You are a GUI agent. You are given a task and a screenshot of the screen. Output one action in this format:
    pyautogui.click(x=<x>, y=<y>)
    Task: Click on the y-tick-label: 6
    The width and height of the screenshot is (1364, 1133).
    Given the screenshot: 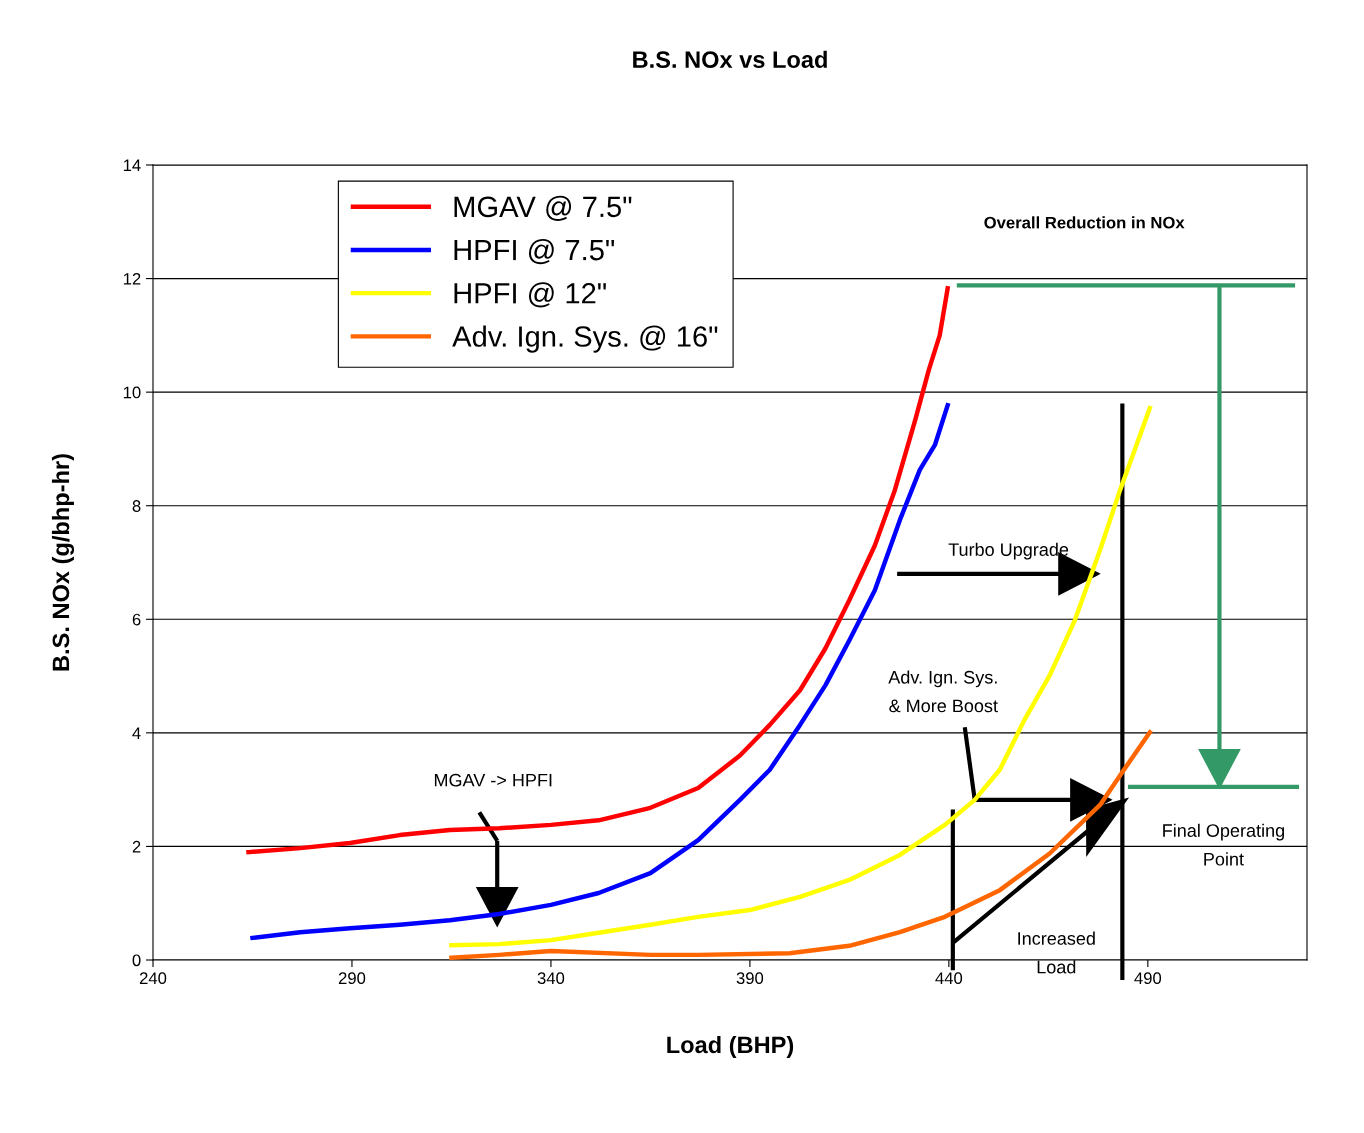 What is the action you would take?
    pyautogui.click(x=136, y=619)
    